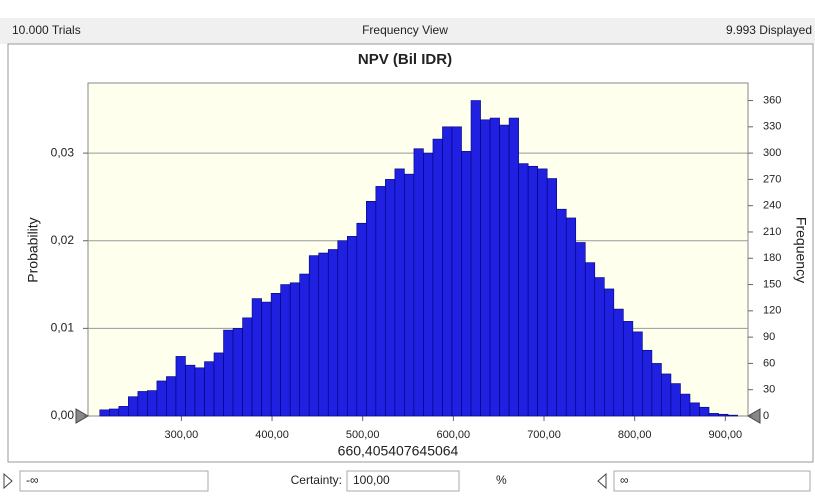 This screenshot has height=502, width=815. I want to click on y2-tick-label: 270, so click(772, 179).